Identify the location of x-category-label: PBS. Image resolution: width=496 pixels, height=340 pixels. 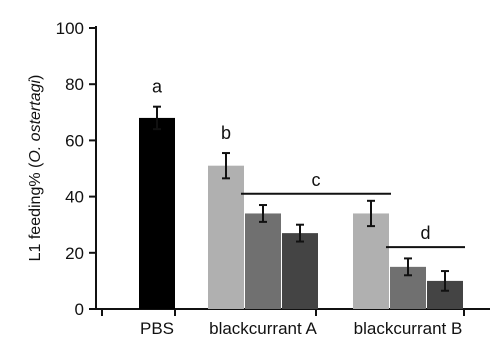
(157, 328).